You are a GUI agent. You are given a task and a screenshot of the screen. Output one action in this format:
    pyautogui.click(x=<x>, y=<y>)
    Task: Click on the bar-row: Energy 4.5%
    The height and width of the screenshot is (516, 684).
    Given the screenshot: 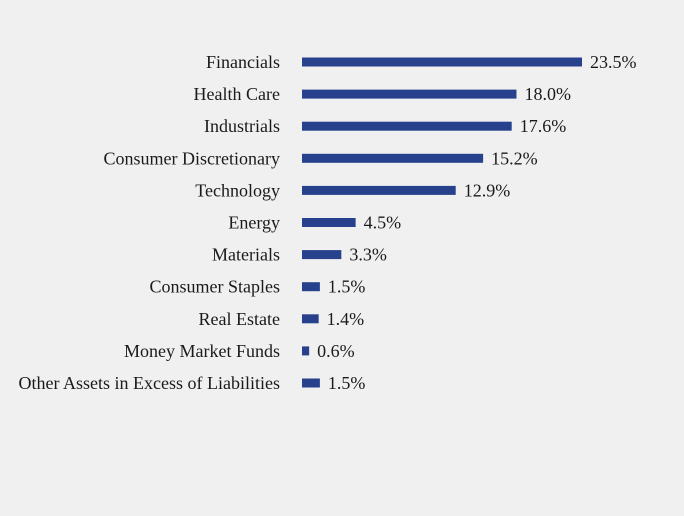 What is the action you would take?
    pyautogui.click(x=314, y=223)
    